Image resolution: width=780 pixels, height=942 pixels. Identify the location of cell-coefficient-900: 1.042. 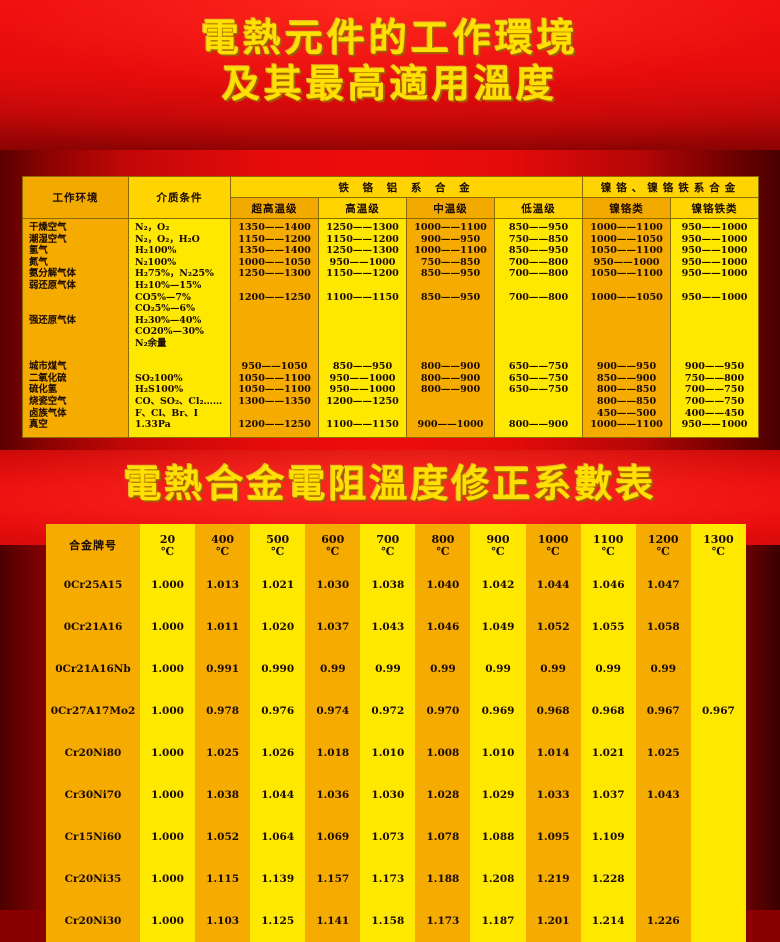
(498, 585).